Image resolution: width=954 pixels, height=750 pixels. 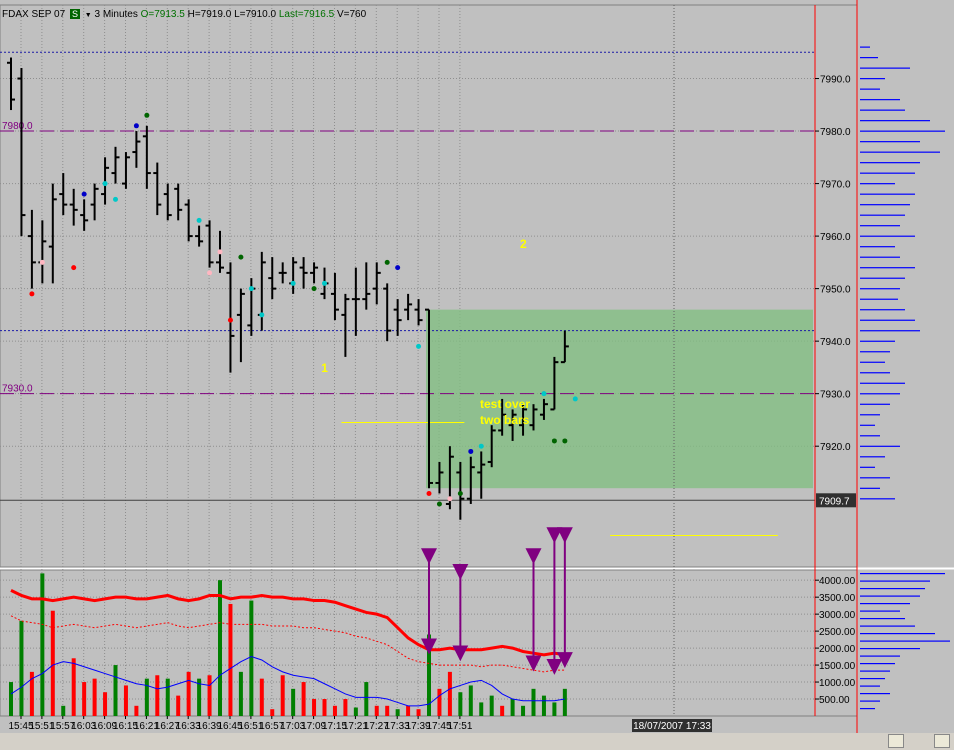 I want to click on high-value: H=7919.0, so click(x=209, y=14).